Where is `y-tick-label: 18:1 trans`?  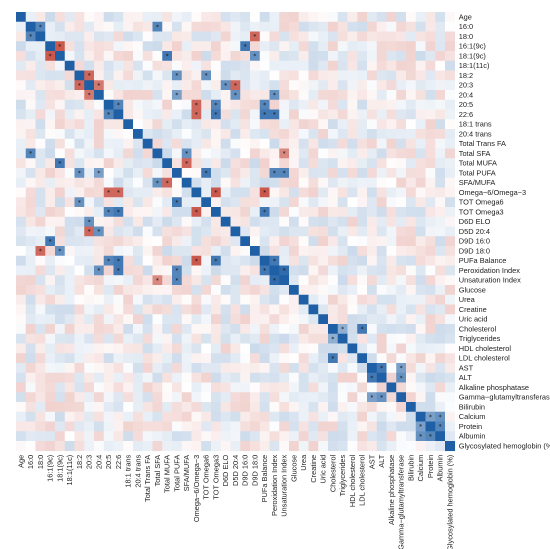
y-tick-label: 18:1 trans is located at coordinates (475, 124).